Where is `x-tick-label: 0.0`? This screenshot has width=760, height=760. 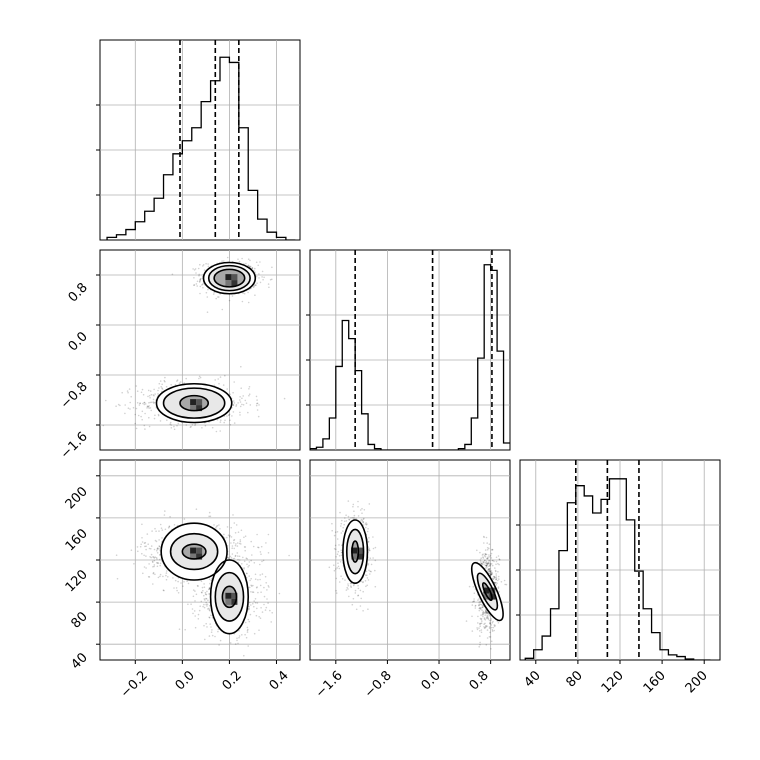
x-tick-label: 0.0 is located at coordinates (431, 680).